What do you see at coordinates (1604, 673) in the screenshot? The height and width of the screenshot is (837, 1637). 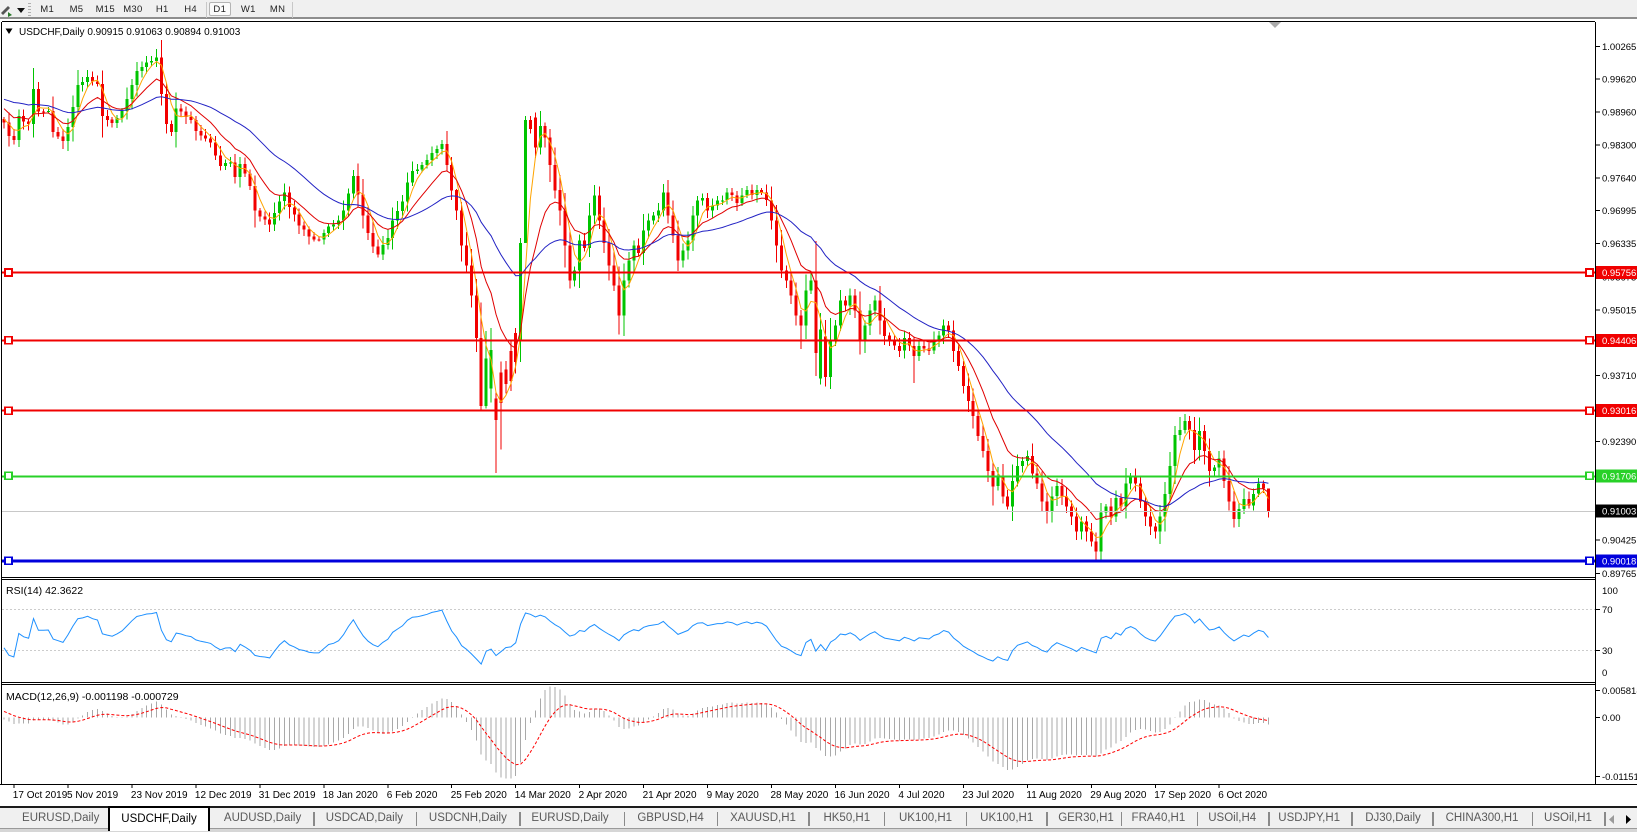 I see `svg-text: 0` at bounding box center [1604, 673].